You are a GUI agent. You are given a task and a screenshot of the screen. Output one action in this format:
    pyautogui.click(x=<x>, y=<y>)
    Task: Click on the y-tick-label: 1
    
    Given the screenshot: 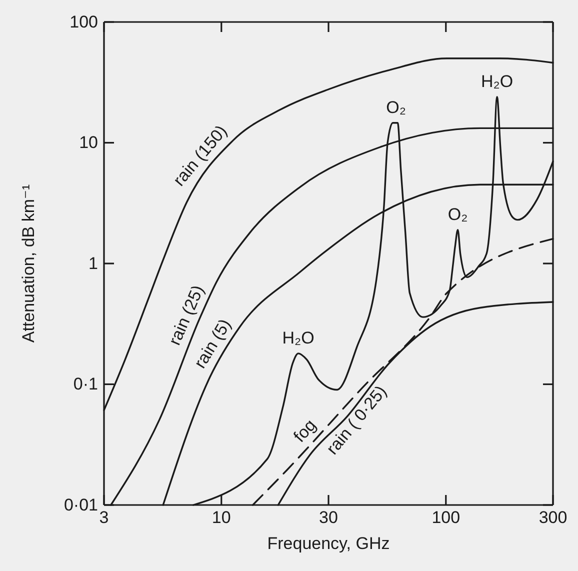 What is the action you would take?
    pyautogui.click(x=93, y=263)
    